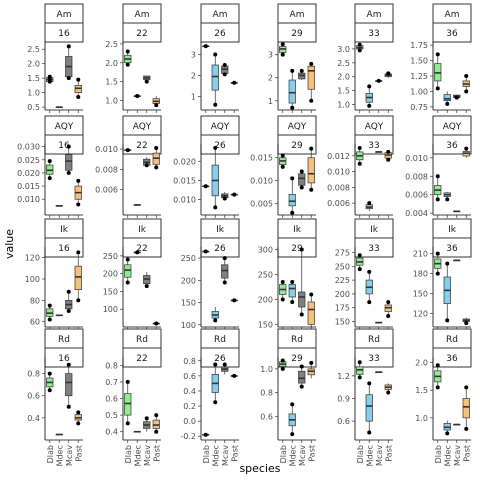 Image resolution: width=480 pixels, height=480 pixels. What do you see at coordinates (55, 58) in the screenshot?
I see `panel-am-16: Am 16 0.5 1.0 1.5 2.0 2.5` at bounding box center [55, 58].